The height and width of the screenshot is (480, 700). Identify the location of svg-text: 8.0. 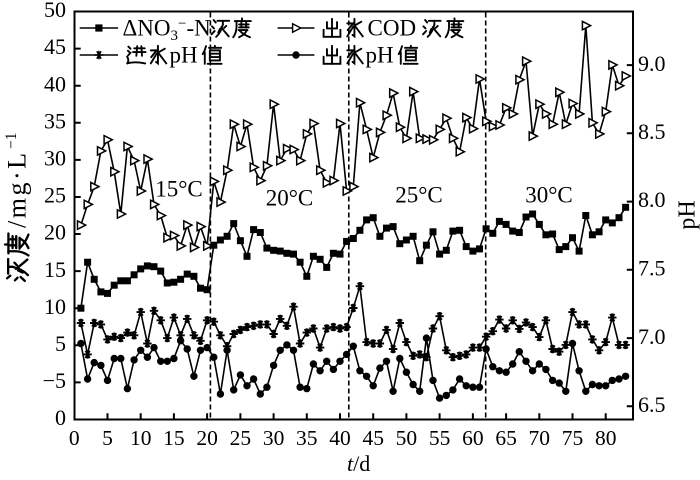
(652, 199).